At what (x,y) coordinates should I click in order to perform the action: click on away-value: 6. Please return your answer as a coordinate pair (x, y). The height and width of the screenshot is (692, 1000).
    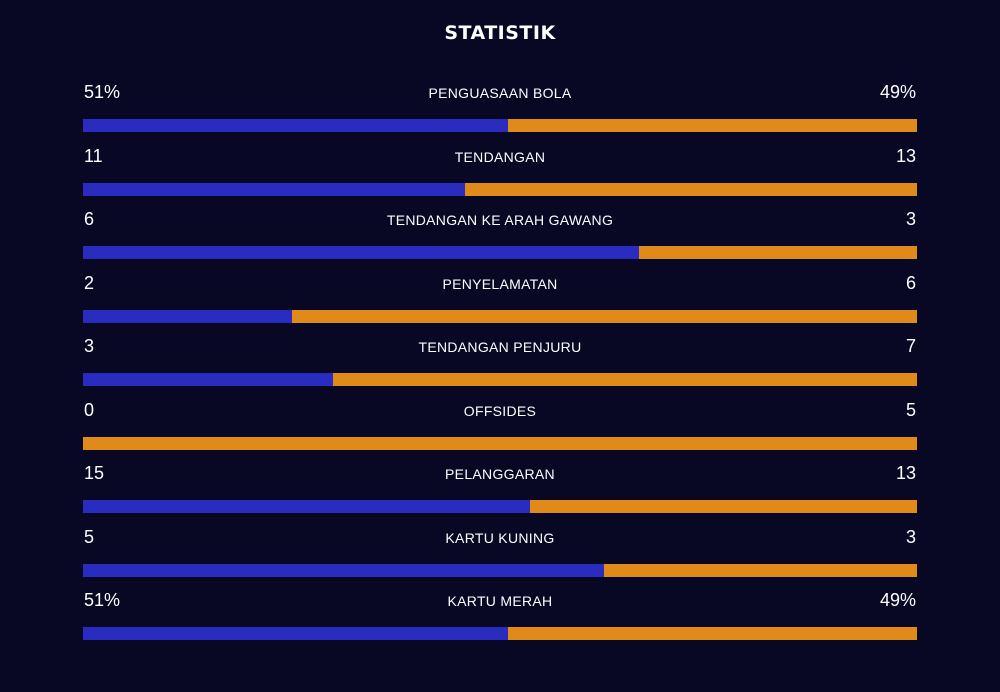
    Looking at the image, I should click on (910, 282).